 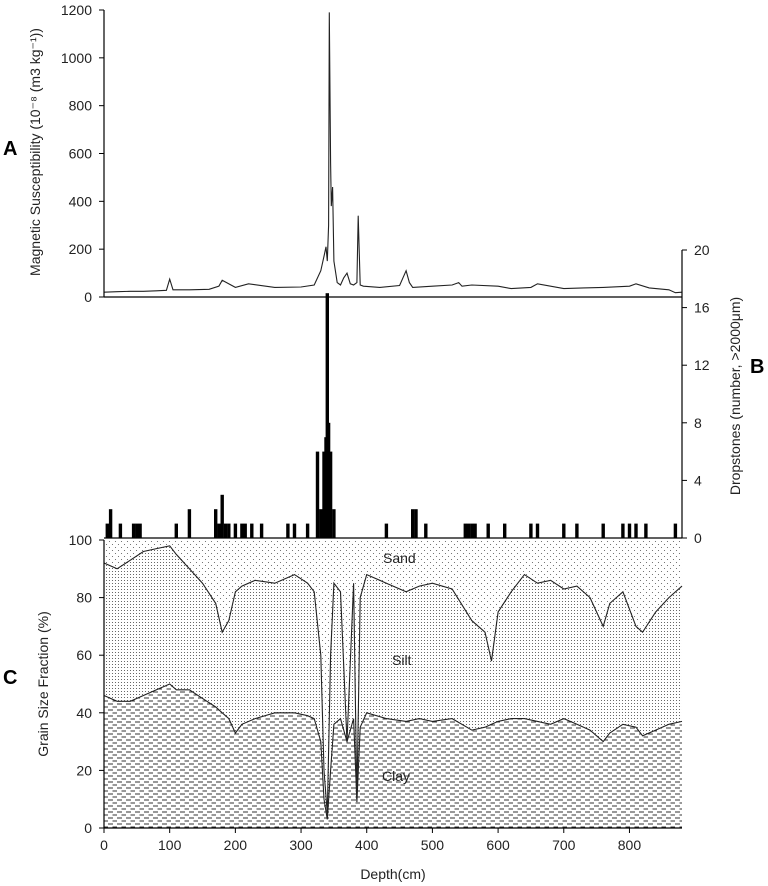 What do you see at coordinates (396, 776) in the screenshot?
I see `zone-label-clay: Clay` at bounding box center [396, 776].